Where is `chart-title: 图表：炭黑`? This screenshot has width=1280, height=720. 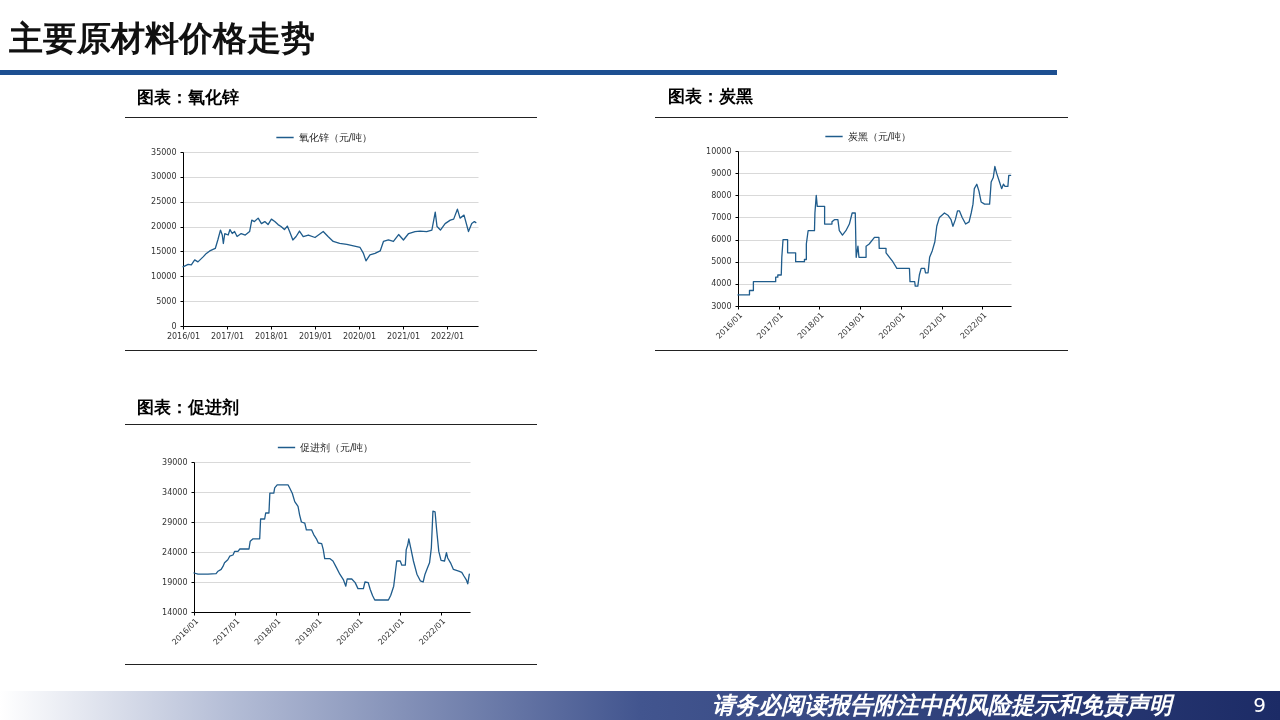 chart-title: 图表：炭黑 is located at coordinates (710, 96).